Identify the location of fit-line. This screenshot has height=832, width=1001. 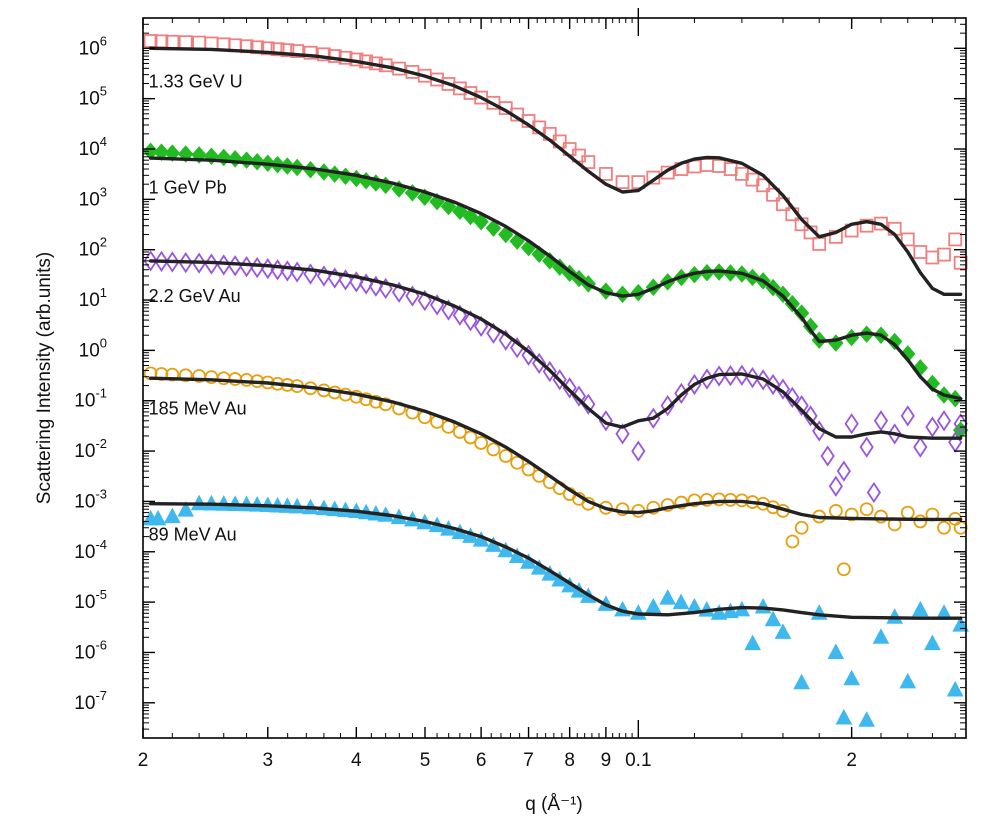
(555, 449).